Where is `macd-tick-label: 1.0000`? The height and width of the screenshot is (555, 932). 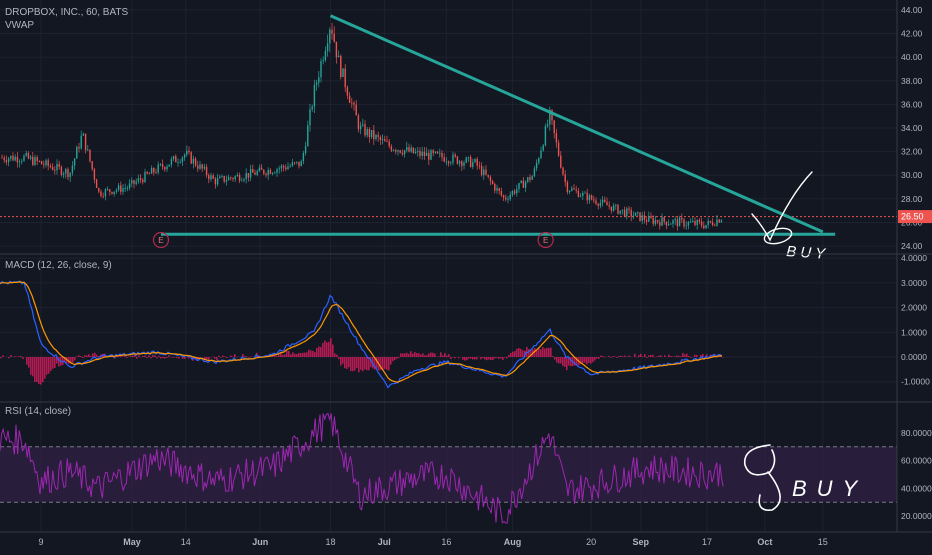 macd-tick-label: 1.0000 is located at coordinates (914, 332).